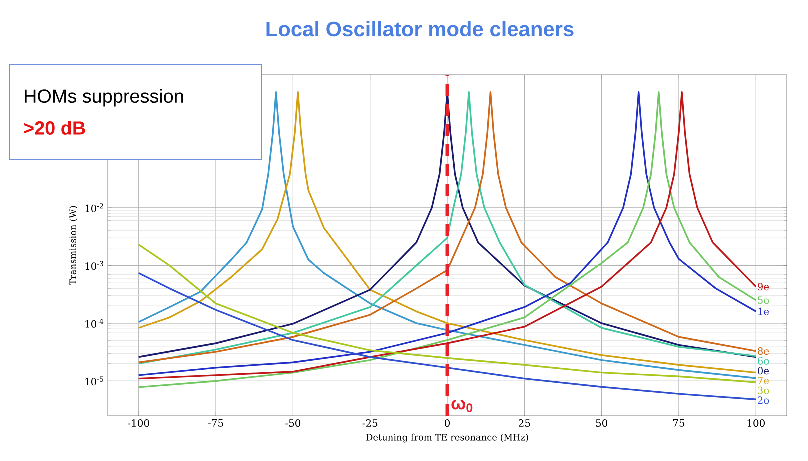  Describe the element at coordinates (764, 300) in the screenshot. I see `series-label: 5o` at that location.